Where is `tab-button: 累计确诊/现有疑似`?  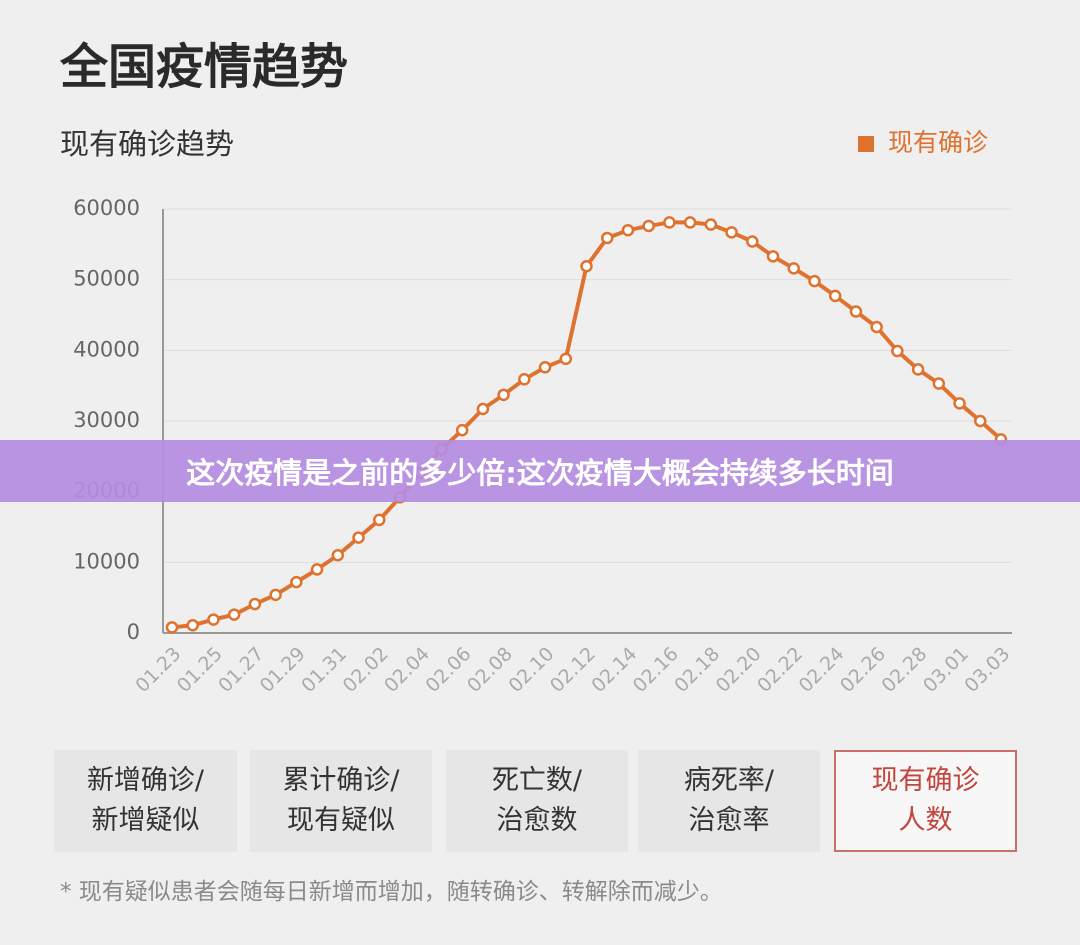
tab-button: 累计确诊/现有疑似 is located at coordinates (341, 801).